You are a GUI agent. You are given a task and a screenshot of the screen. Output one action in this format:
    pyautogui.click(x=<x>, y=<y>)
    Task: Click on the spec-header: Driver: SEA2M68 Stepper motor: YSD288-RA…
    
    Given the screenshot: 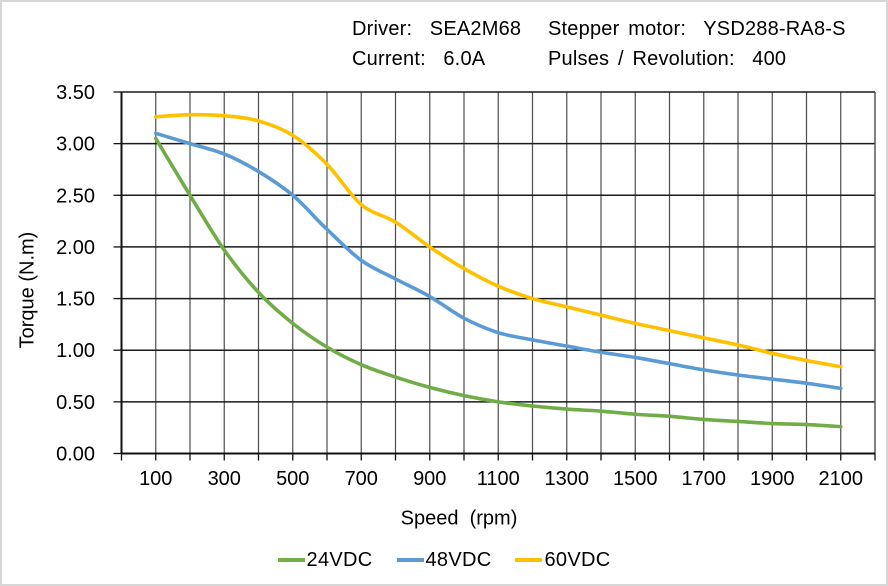 What is the action you would take?
    pyautogui.click(x=599, y=44)
    